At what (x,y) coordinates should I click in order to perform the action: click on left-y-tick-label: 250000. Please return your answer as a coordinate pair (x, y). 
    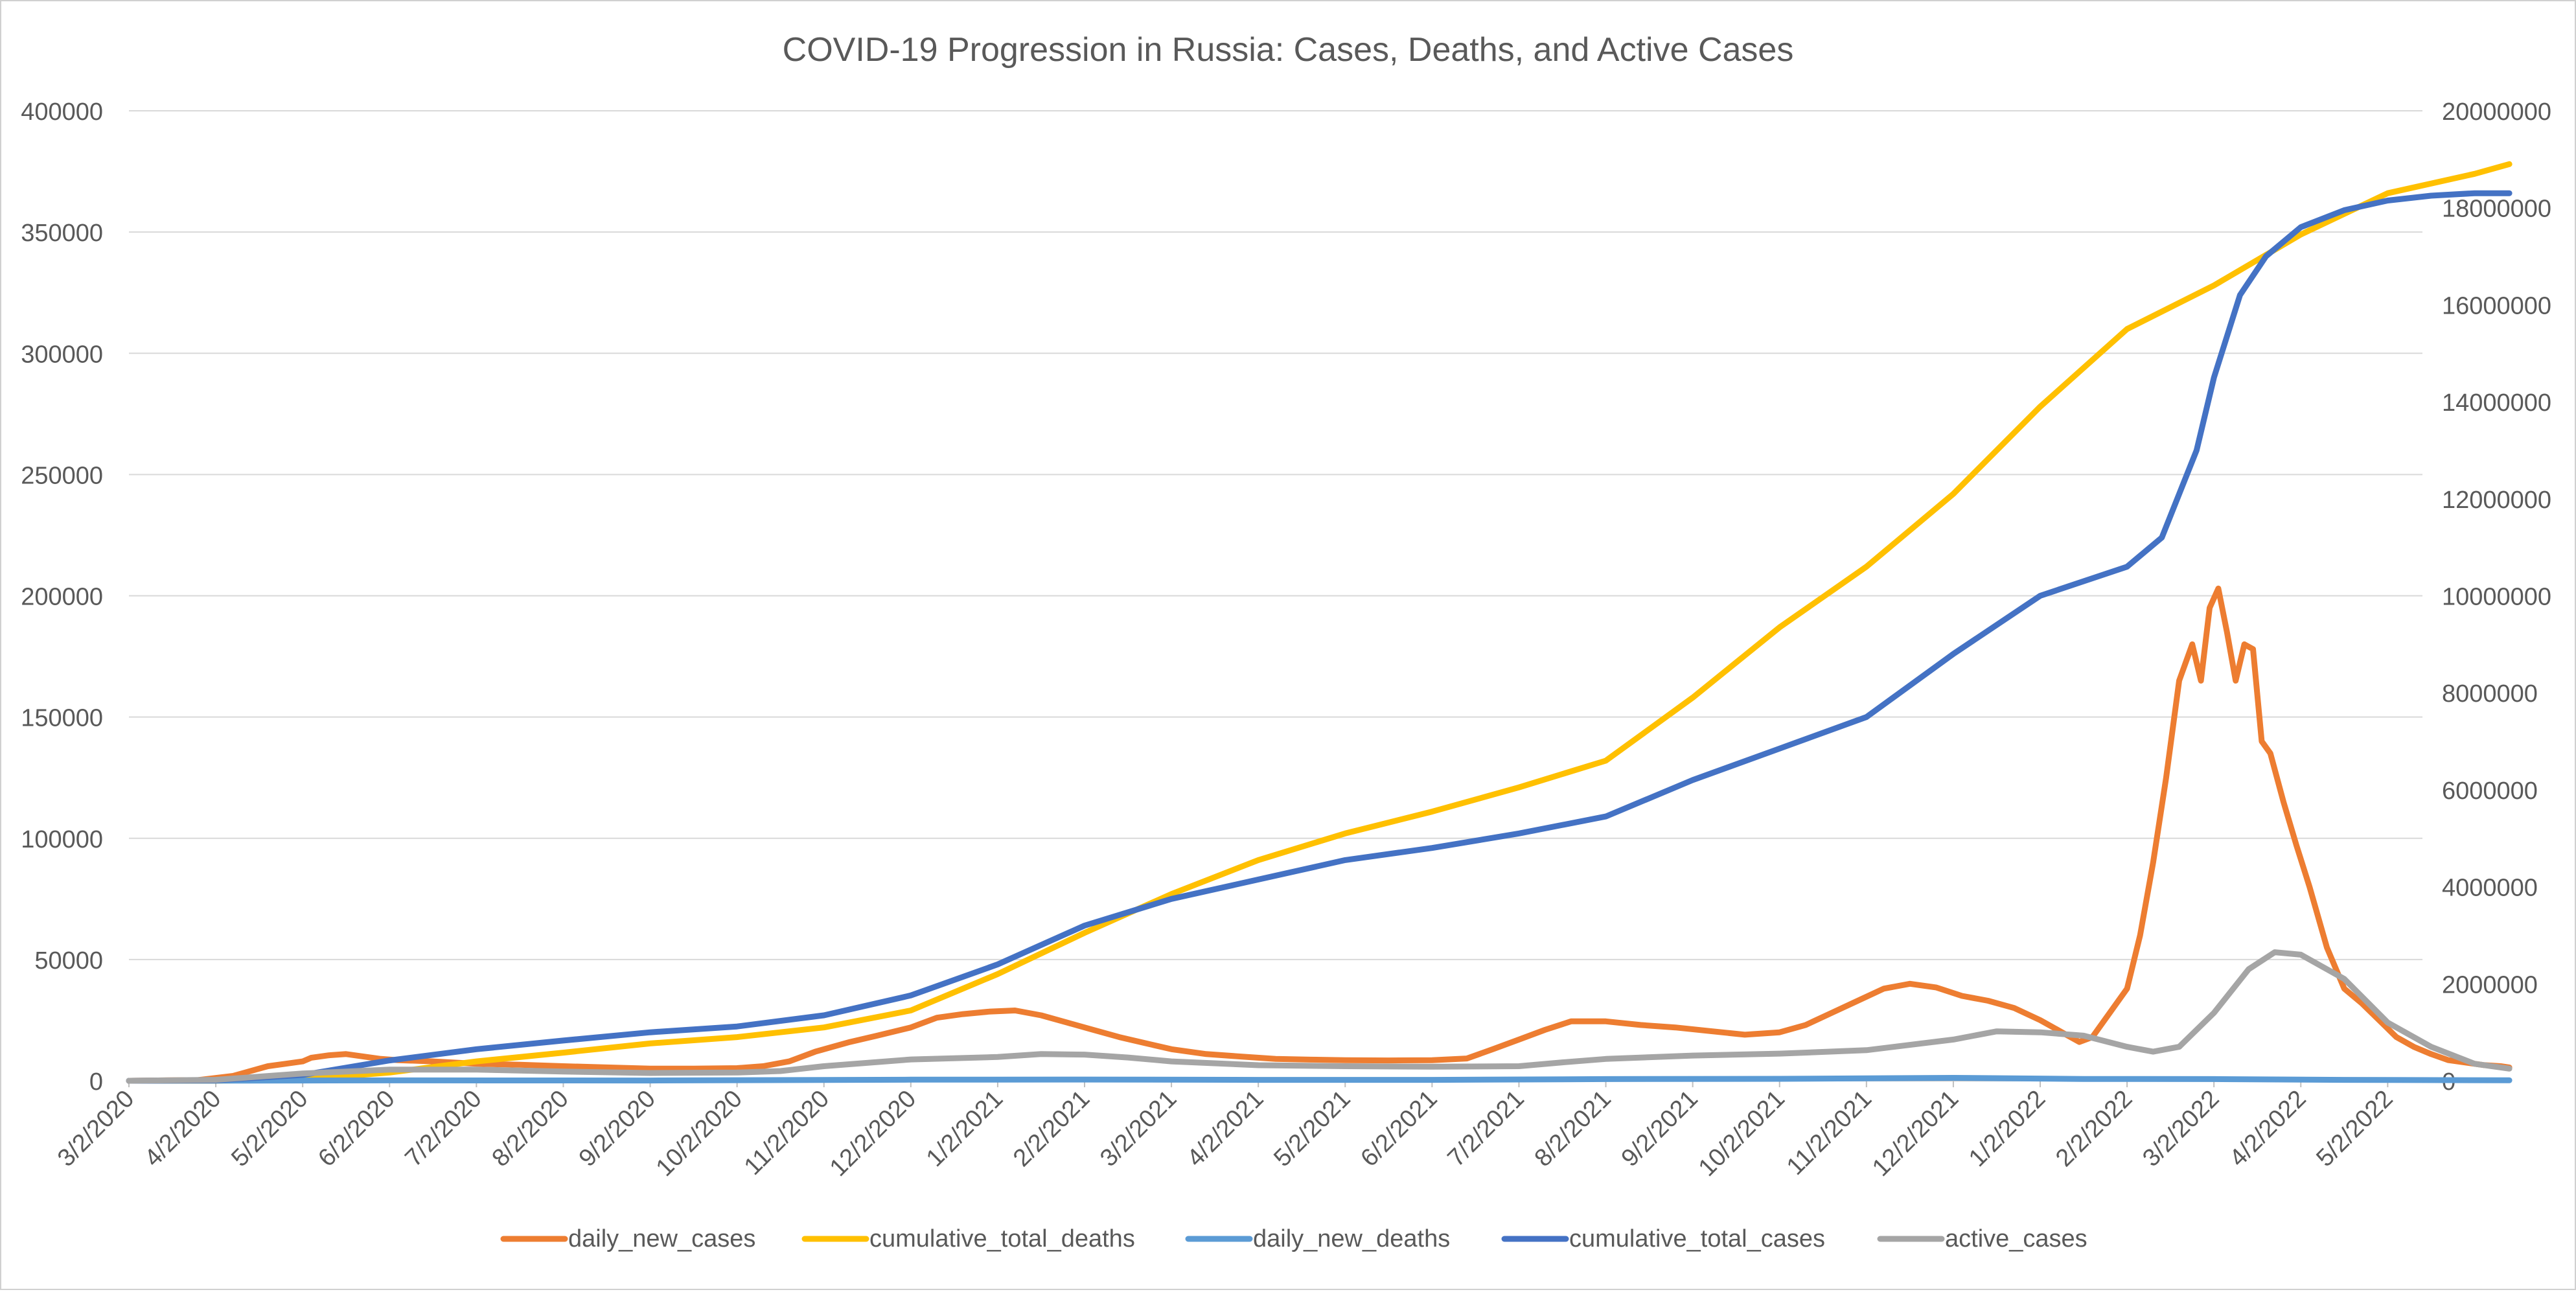
    Looking at the image, I should click on (62, 475).